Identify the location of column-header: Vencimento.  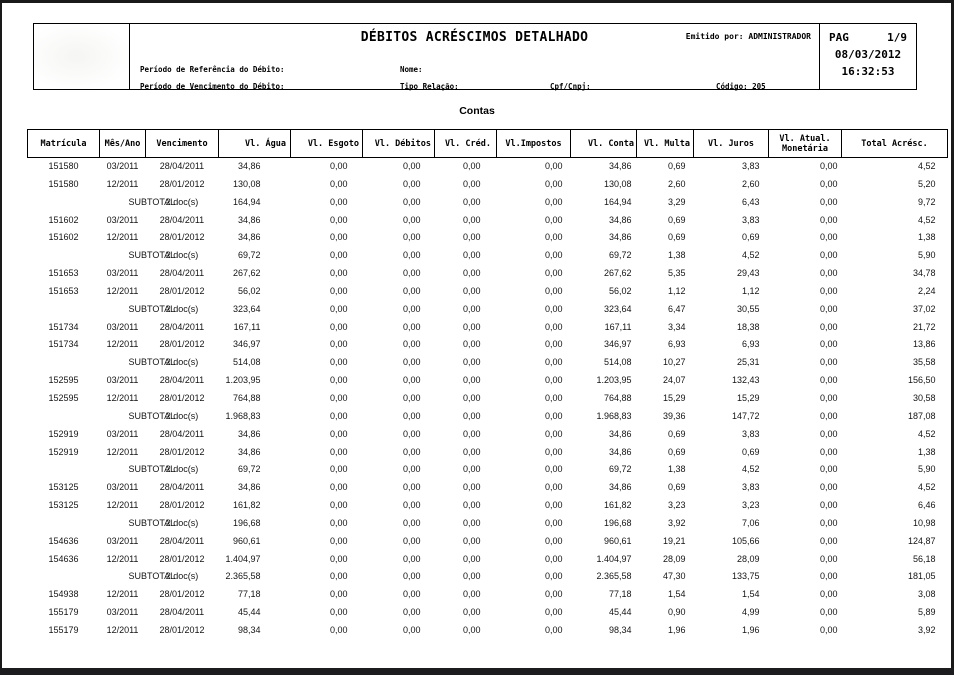
(182, 143).